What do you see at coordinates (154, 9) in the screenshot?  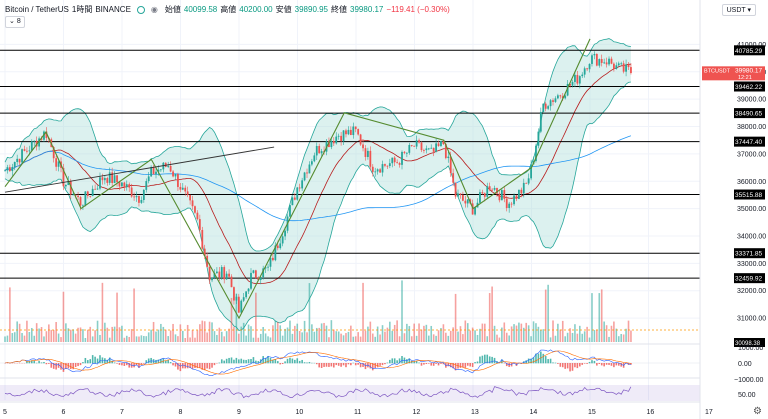 I see `eye-icon: ◉` at bounding box center [154, 9].